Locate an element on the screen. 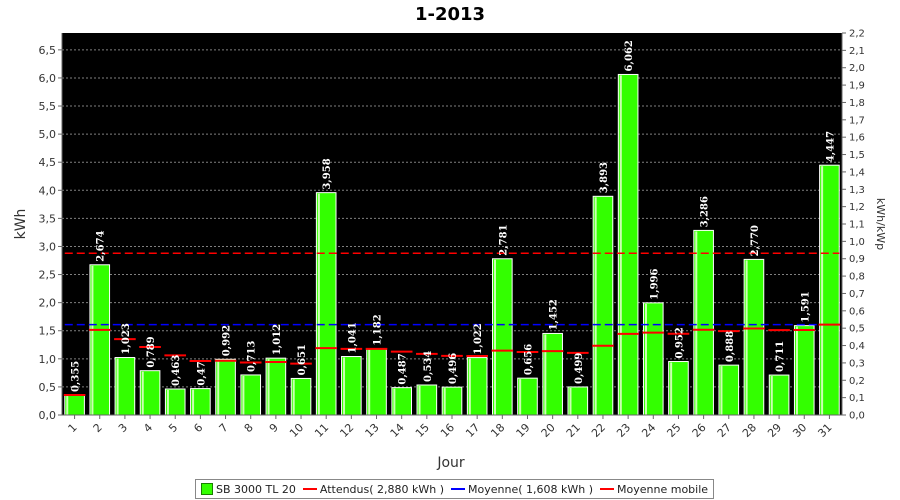  x-tick-label: 17 is located at coordinates (472, 430).